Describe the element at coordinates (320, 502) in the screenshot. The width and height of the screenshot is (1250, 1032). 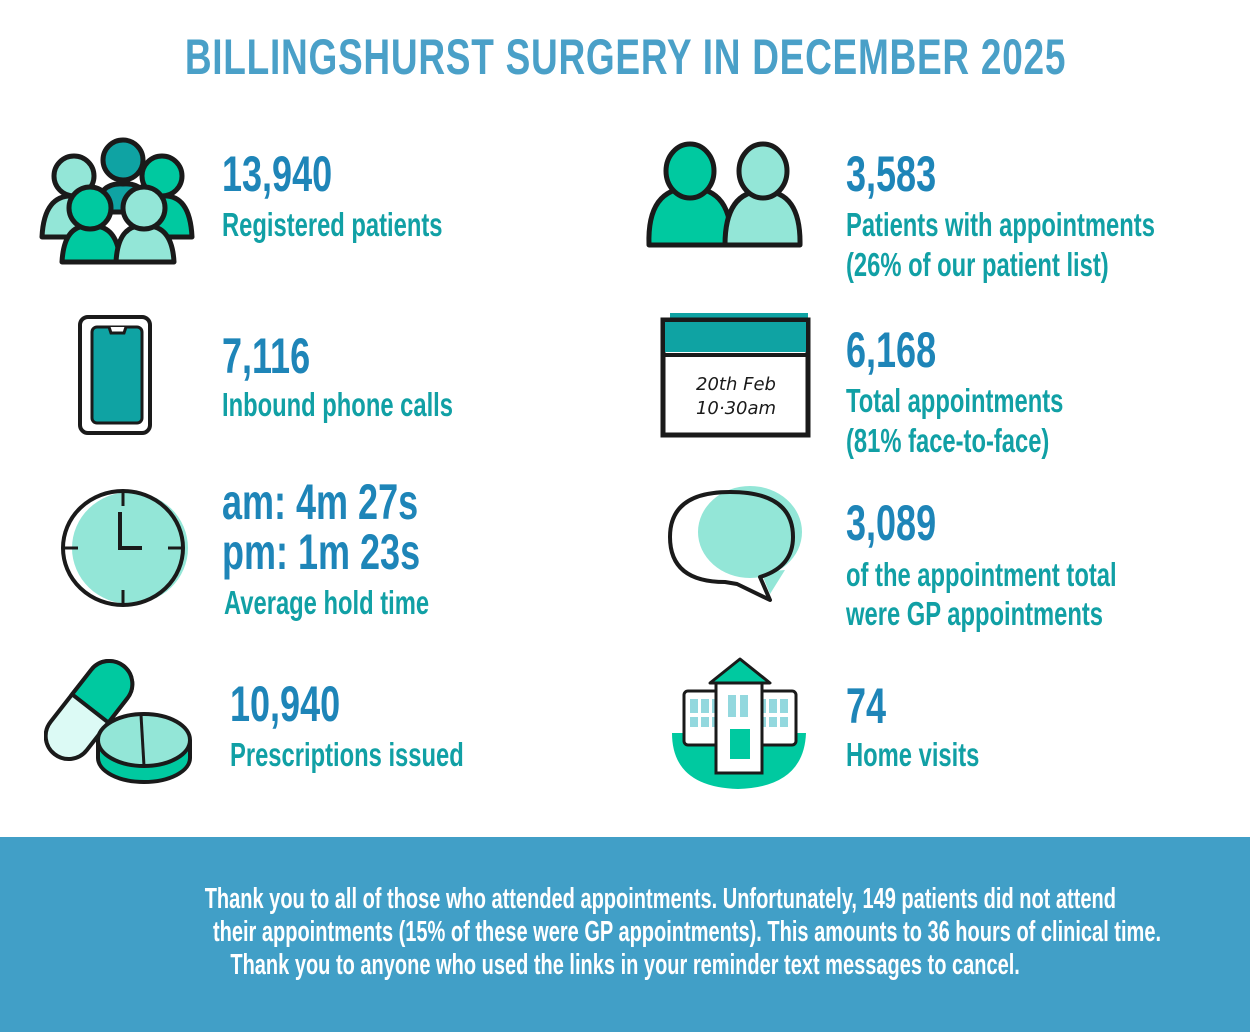
I see `stat-value-am: am: 4m 27s` at that location.